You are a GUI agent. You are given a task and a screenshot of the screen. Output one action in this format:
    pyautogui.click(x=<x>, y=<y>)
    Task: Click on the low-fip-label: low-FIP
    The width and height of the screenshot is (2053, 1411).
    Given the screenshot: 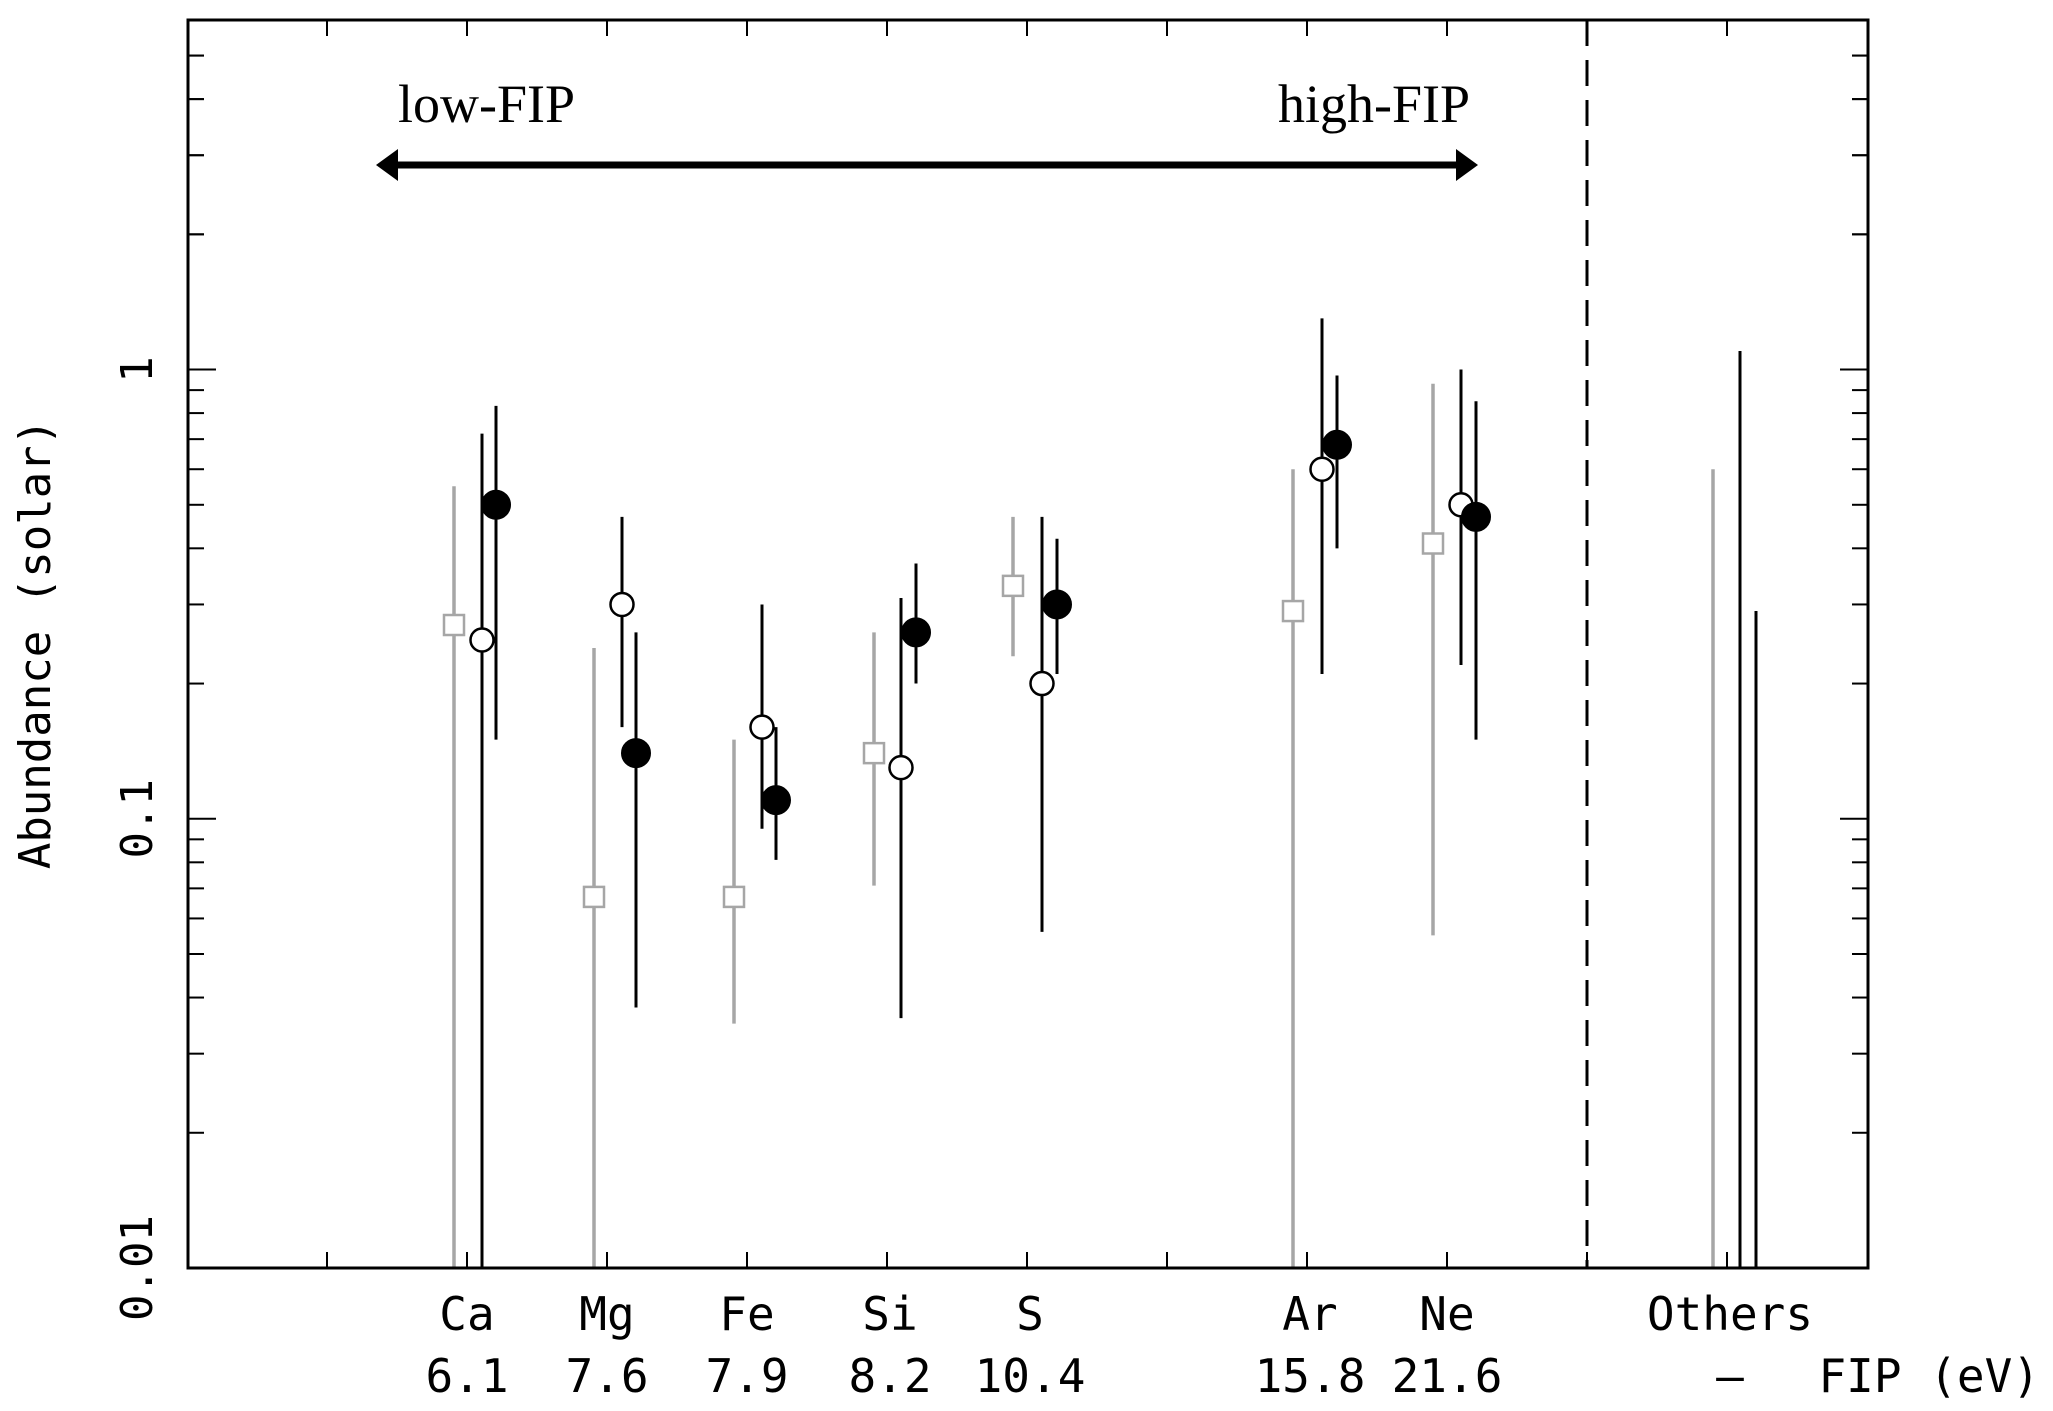 What is the action you would take?
    pyautogui.click(x=486, y=104)
    